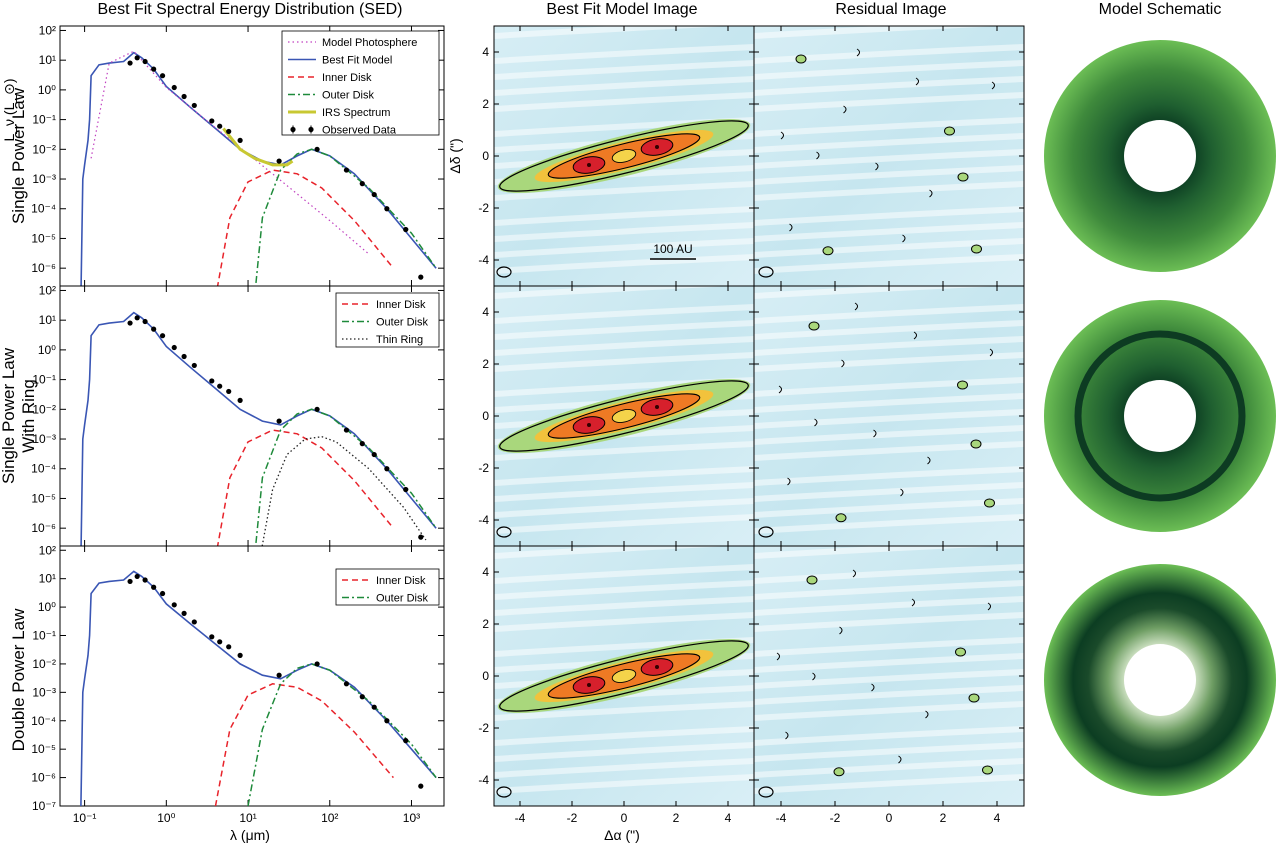 The width and height of the screenshot is (1284, 849). Describe the element at coordinates (329, 818) in the screenshot. I see `x-tick-label: 10²` at that location.